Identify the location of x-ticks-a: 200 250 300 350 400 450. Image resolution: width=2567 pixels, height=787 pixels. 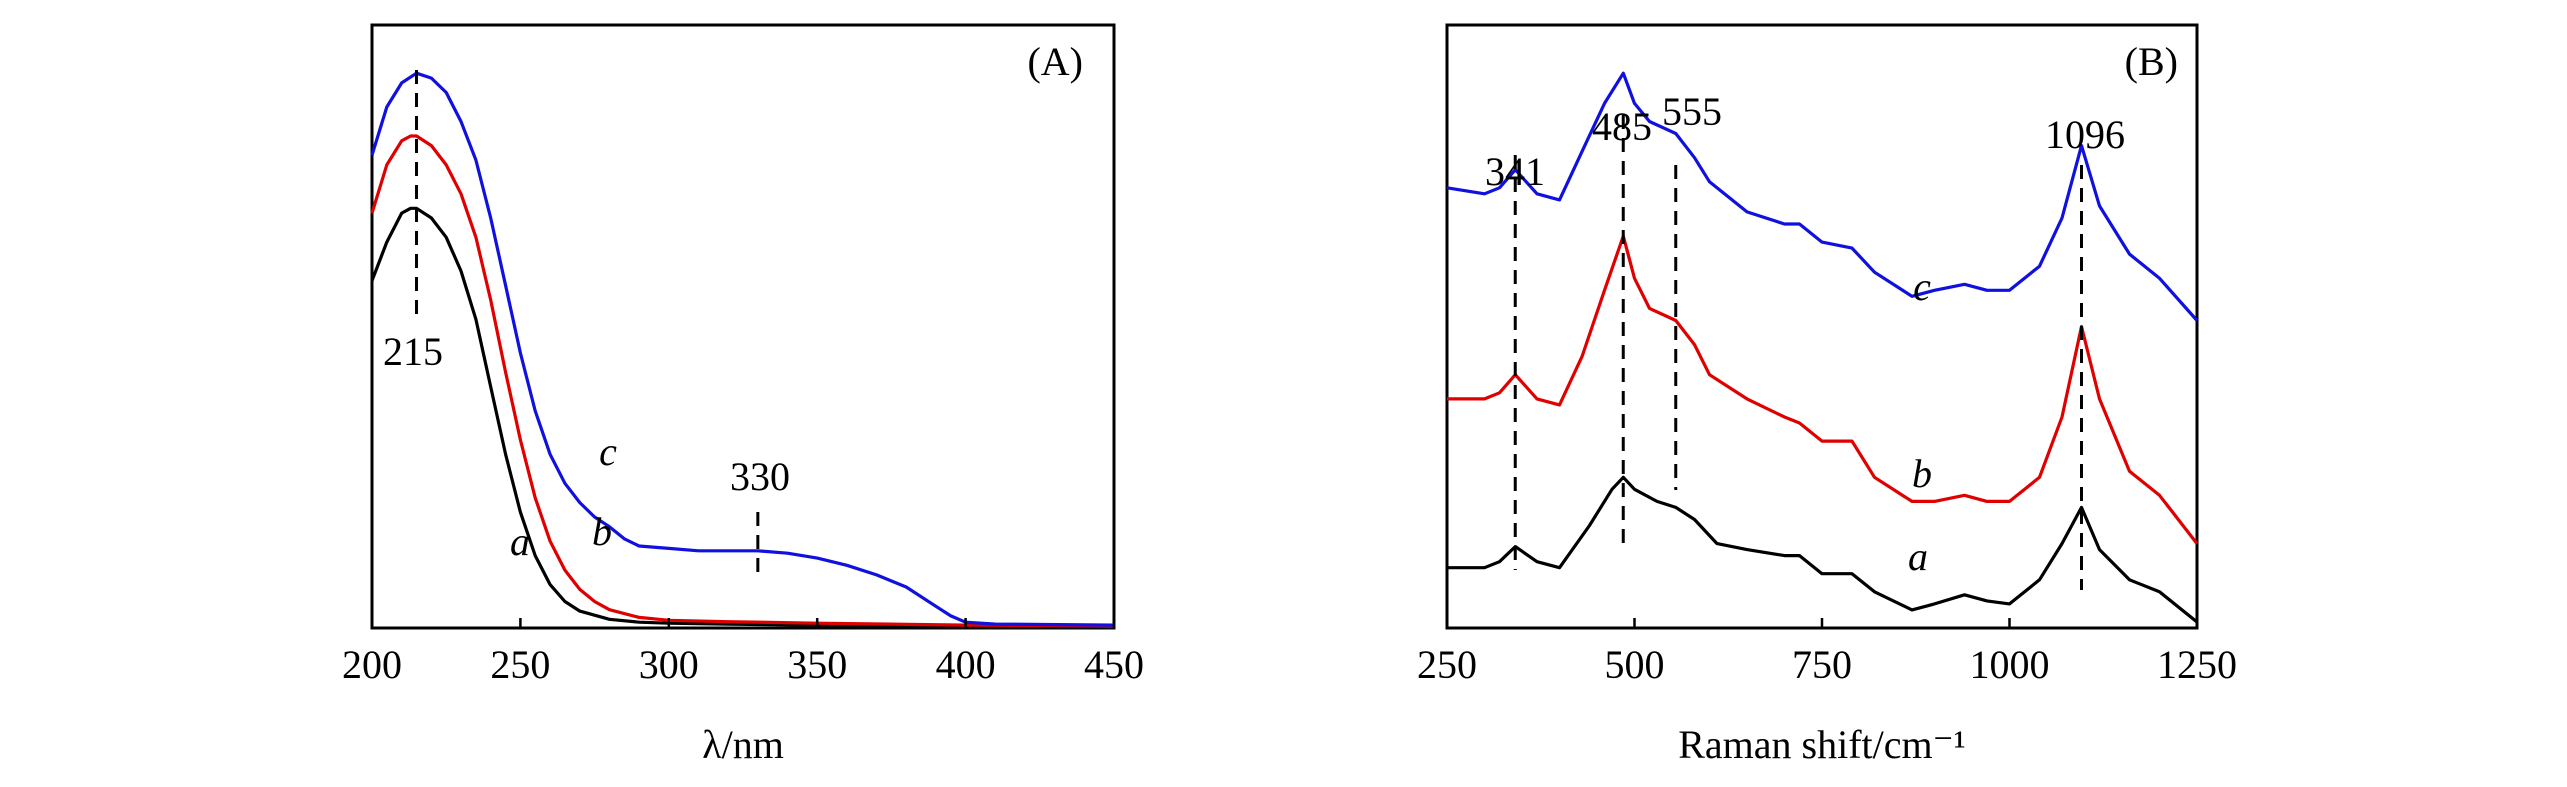
(743, 652).